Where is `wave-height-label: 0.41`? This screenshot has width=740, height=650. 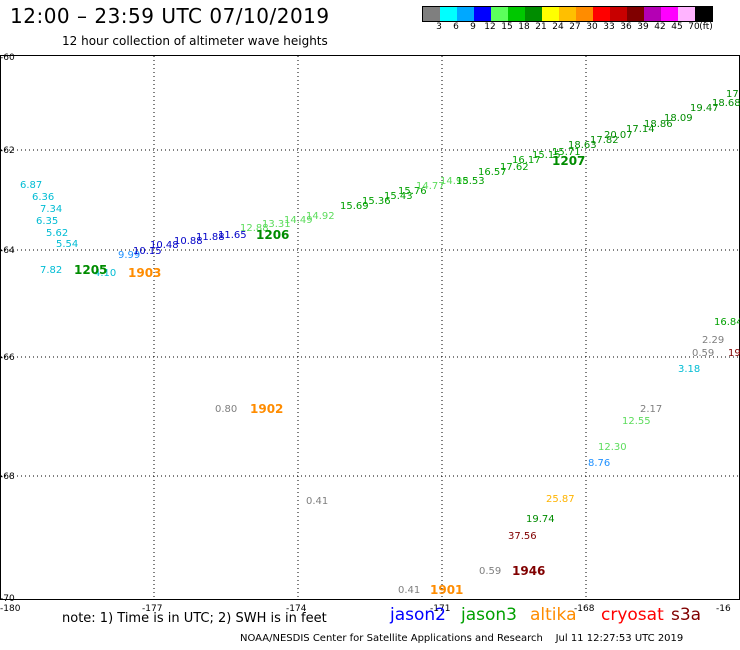
wave-height-label: 0.41 is located at coordinates (317, 501).